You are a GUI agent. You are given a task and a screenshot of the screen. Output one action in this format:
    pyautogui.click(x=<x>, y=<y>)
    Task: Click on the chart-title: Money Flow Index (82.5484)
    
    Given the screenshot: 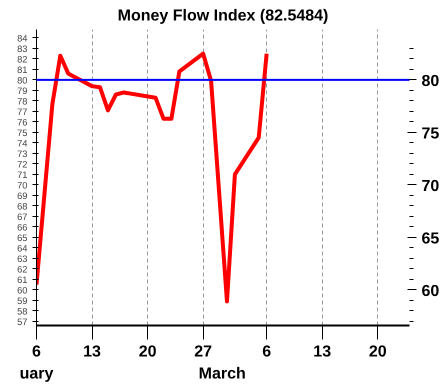 What is the action you would take?
    pyautogui.click(x=223, y=16)
    